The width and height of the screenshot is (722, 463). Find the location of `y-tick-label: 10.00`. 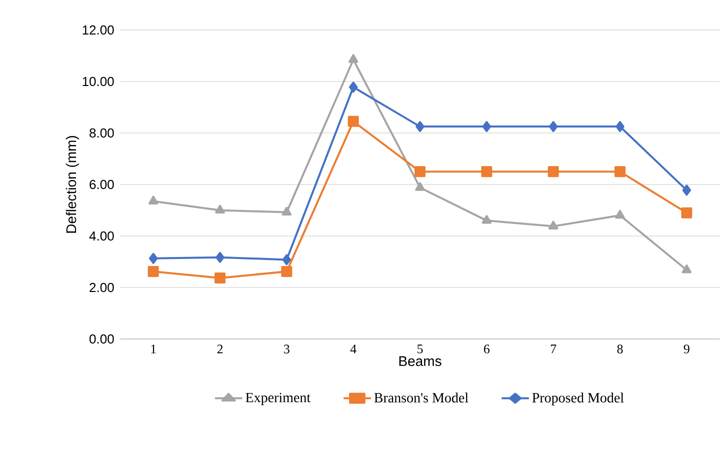

y-tick-label: 10.00 is located at coordinates (98, 81).